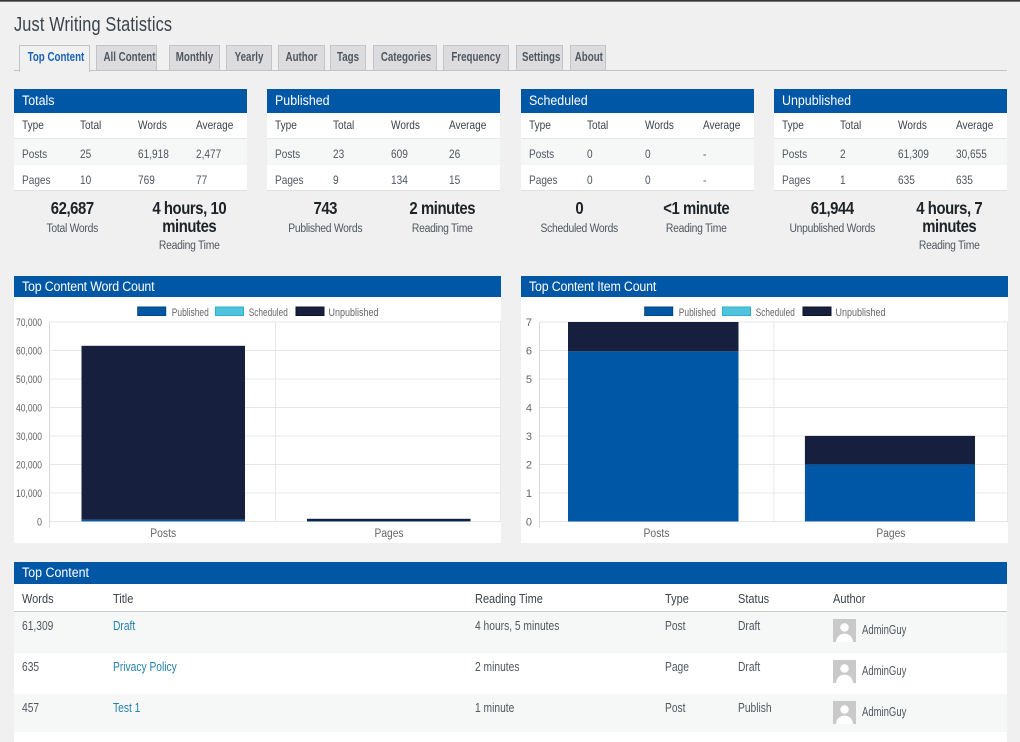 The height and width of the screenshot is (742, 1020). Describe the element at coordinates (529, 323) in the screenshot. I see `svg-text: 7` at that location.